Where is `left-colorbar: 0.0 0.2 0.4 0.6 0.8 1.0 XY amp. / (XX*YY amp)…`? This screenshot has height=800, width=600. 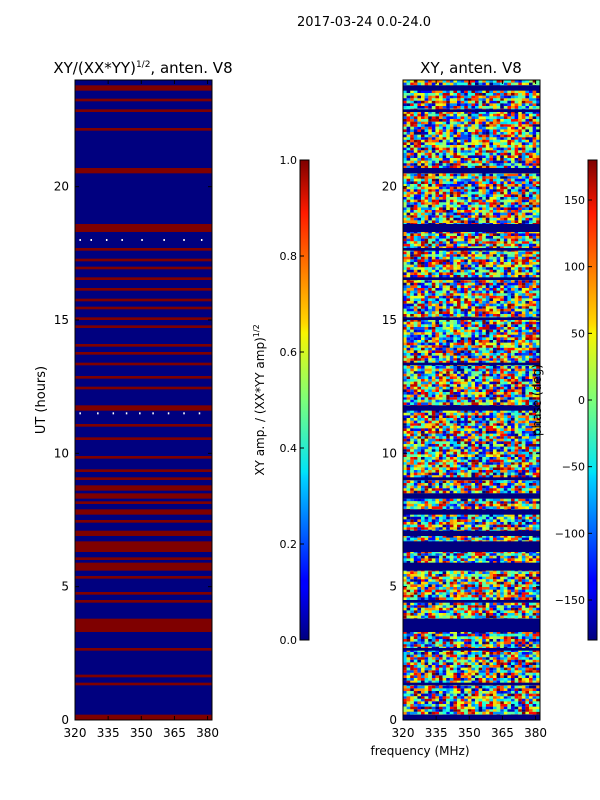 left-colorbar: 0.0 0.2 0.4 0.6 0.8 1.0 XY amp. / (XX*YY amp)… is located at coordinates (281, 400).